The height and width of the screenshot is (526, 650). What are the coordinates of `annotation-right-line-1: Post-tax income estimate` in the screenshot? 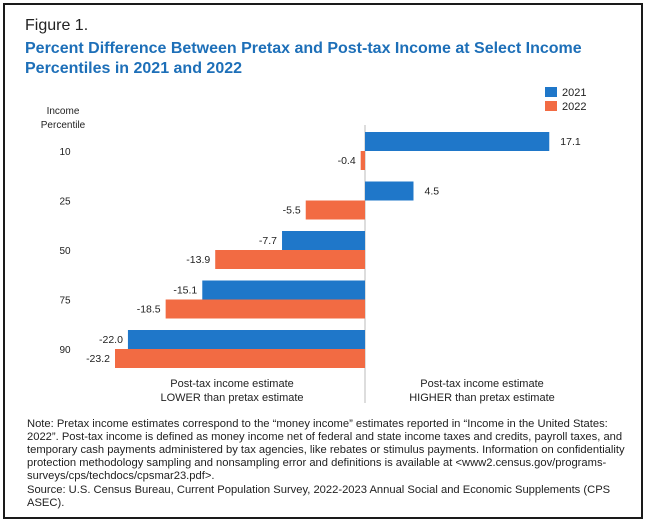 It's located at (482, 384).